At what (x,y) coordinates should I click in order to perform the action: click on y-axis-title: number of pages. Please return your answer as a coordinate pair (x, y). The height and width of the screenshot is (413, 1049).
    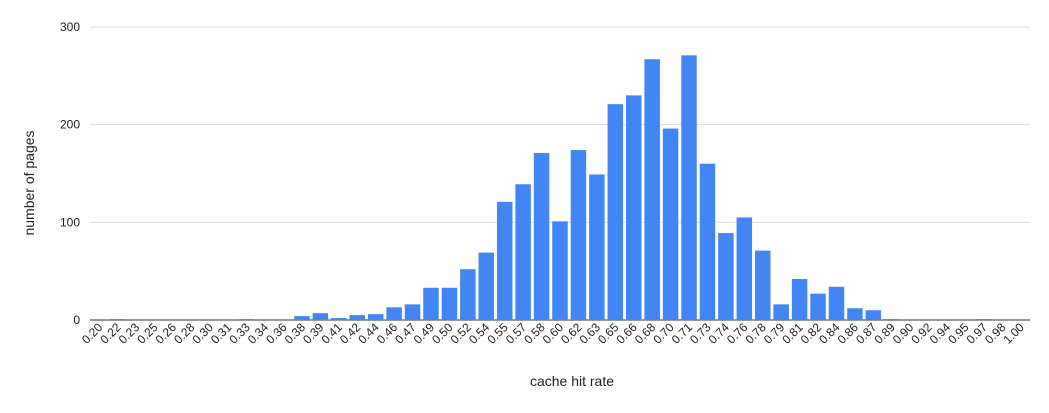
    Looking at the image, I should click on (29, 182).